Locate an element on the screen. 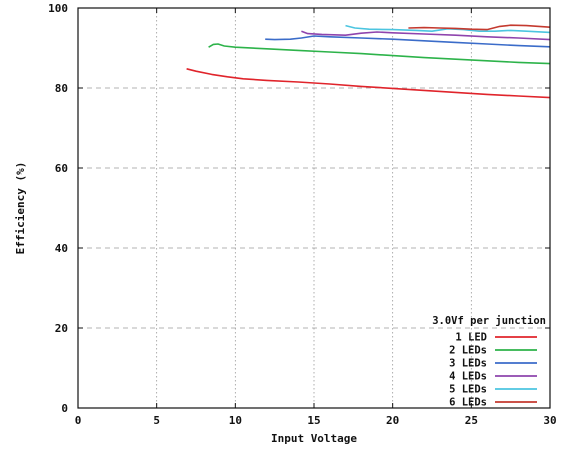 This screenshot has width=572, height=451. legend-label-3: 3 LEDs is located at coordinates (468, 364).